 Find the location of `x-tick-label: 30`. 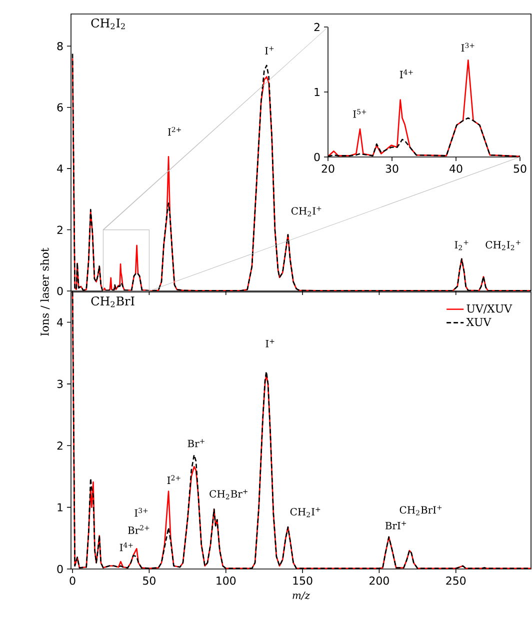

x-tick-label: 30 is located at coordinates (392, 168).